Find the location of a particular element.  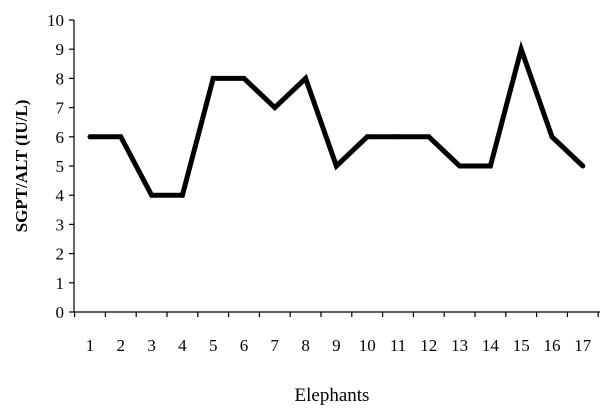

y-axis-title: SGPT/ALT (IU/L) is located at coordinates (21, 166).